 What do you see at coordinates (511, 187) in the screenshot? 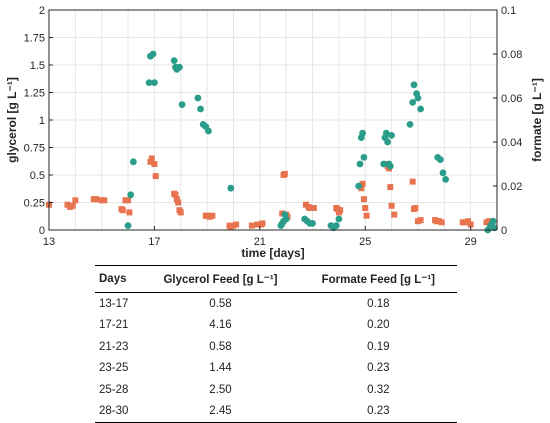
I see `y-right-tick-label: 0.02` at bounding box center [511, 187].